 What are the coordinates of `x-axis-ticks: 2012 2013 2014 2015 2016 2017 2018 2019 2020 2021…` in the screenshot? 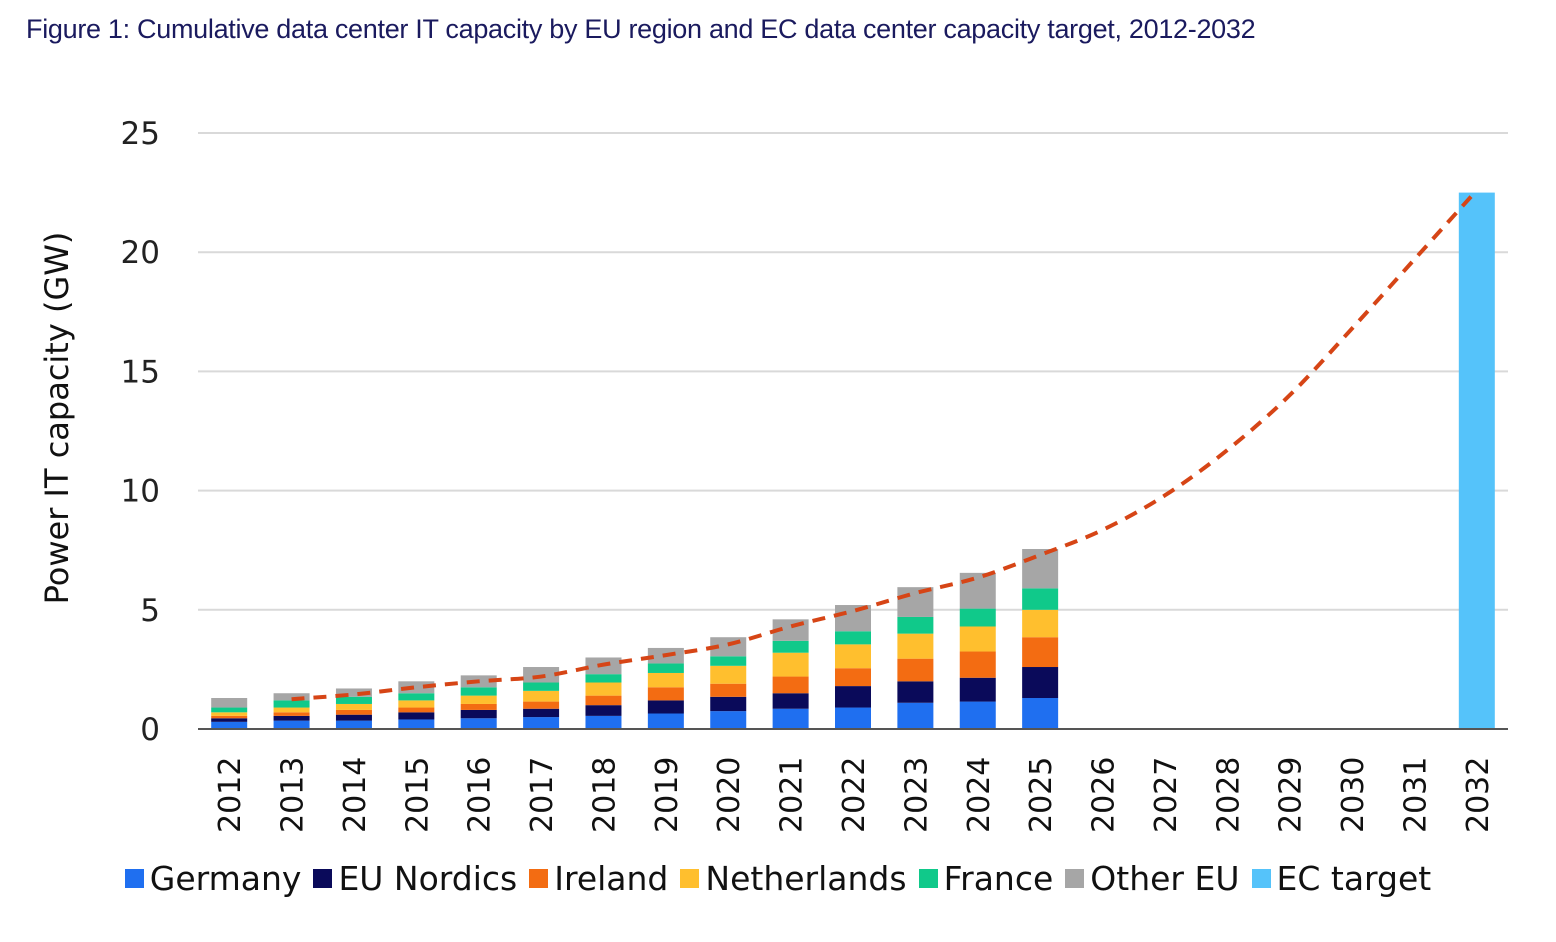 It's located at (854, 795).